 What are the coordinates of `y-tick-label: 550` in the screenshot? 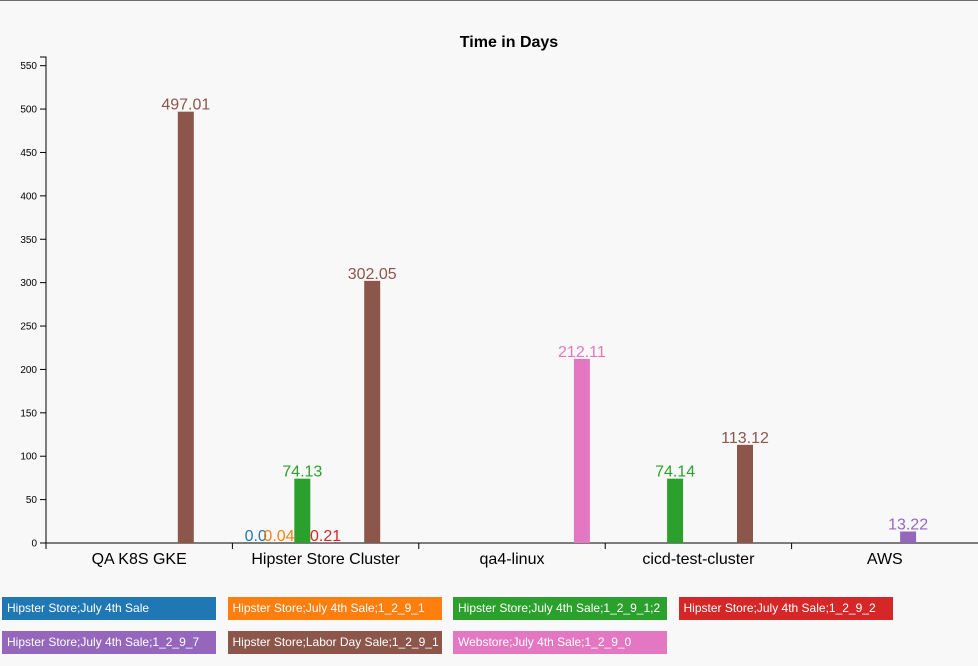 It's located at (28, 66).